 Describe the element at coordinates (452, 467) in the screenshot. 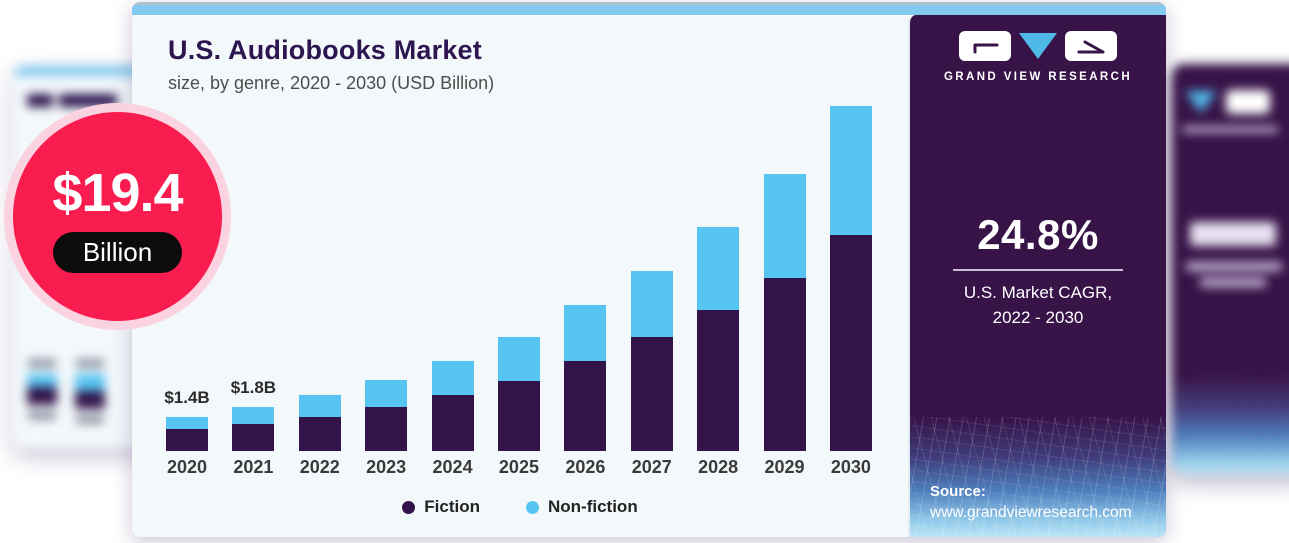

I see `x-axis-label-2024: 2024` at that location.